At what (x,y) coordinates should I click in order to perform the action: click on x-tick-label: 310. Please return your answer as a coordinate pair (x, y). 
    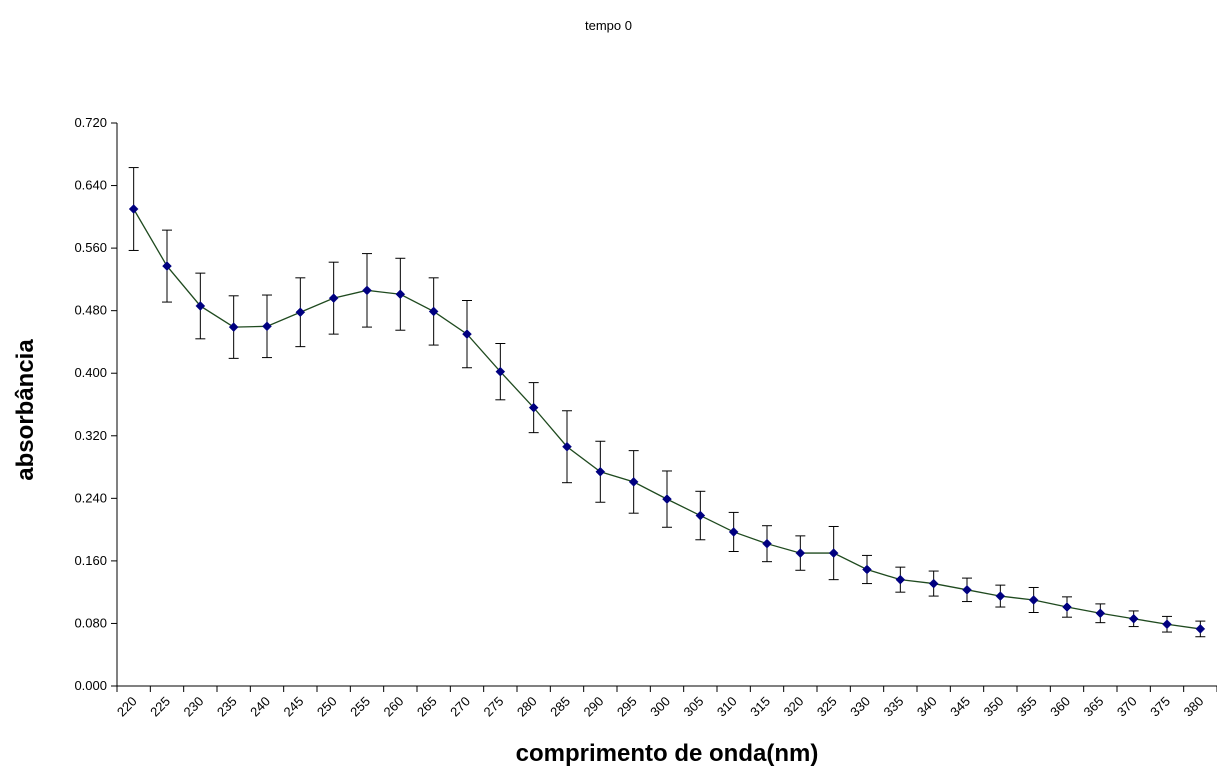
    Looking at the image, I should click on (727, 707).